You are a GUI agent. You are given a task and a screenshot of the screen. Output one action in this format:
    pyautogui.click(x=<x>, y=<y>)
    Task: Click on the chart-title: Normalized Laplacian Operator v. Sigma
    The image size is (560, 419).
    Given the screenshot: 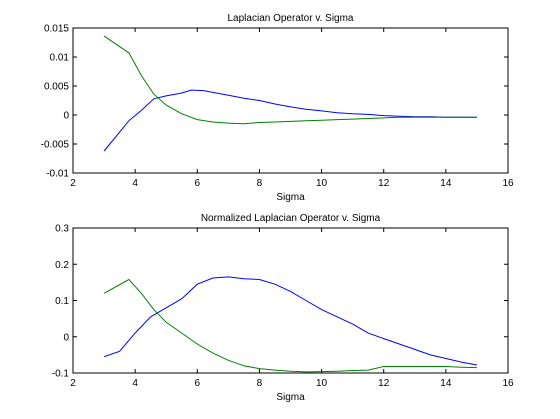 What is the action you would take?
    pyautogui.click(x=291, y=218)
    